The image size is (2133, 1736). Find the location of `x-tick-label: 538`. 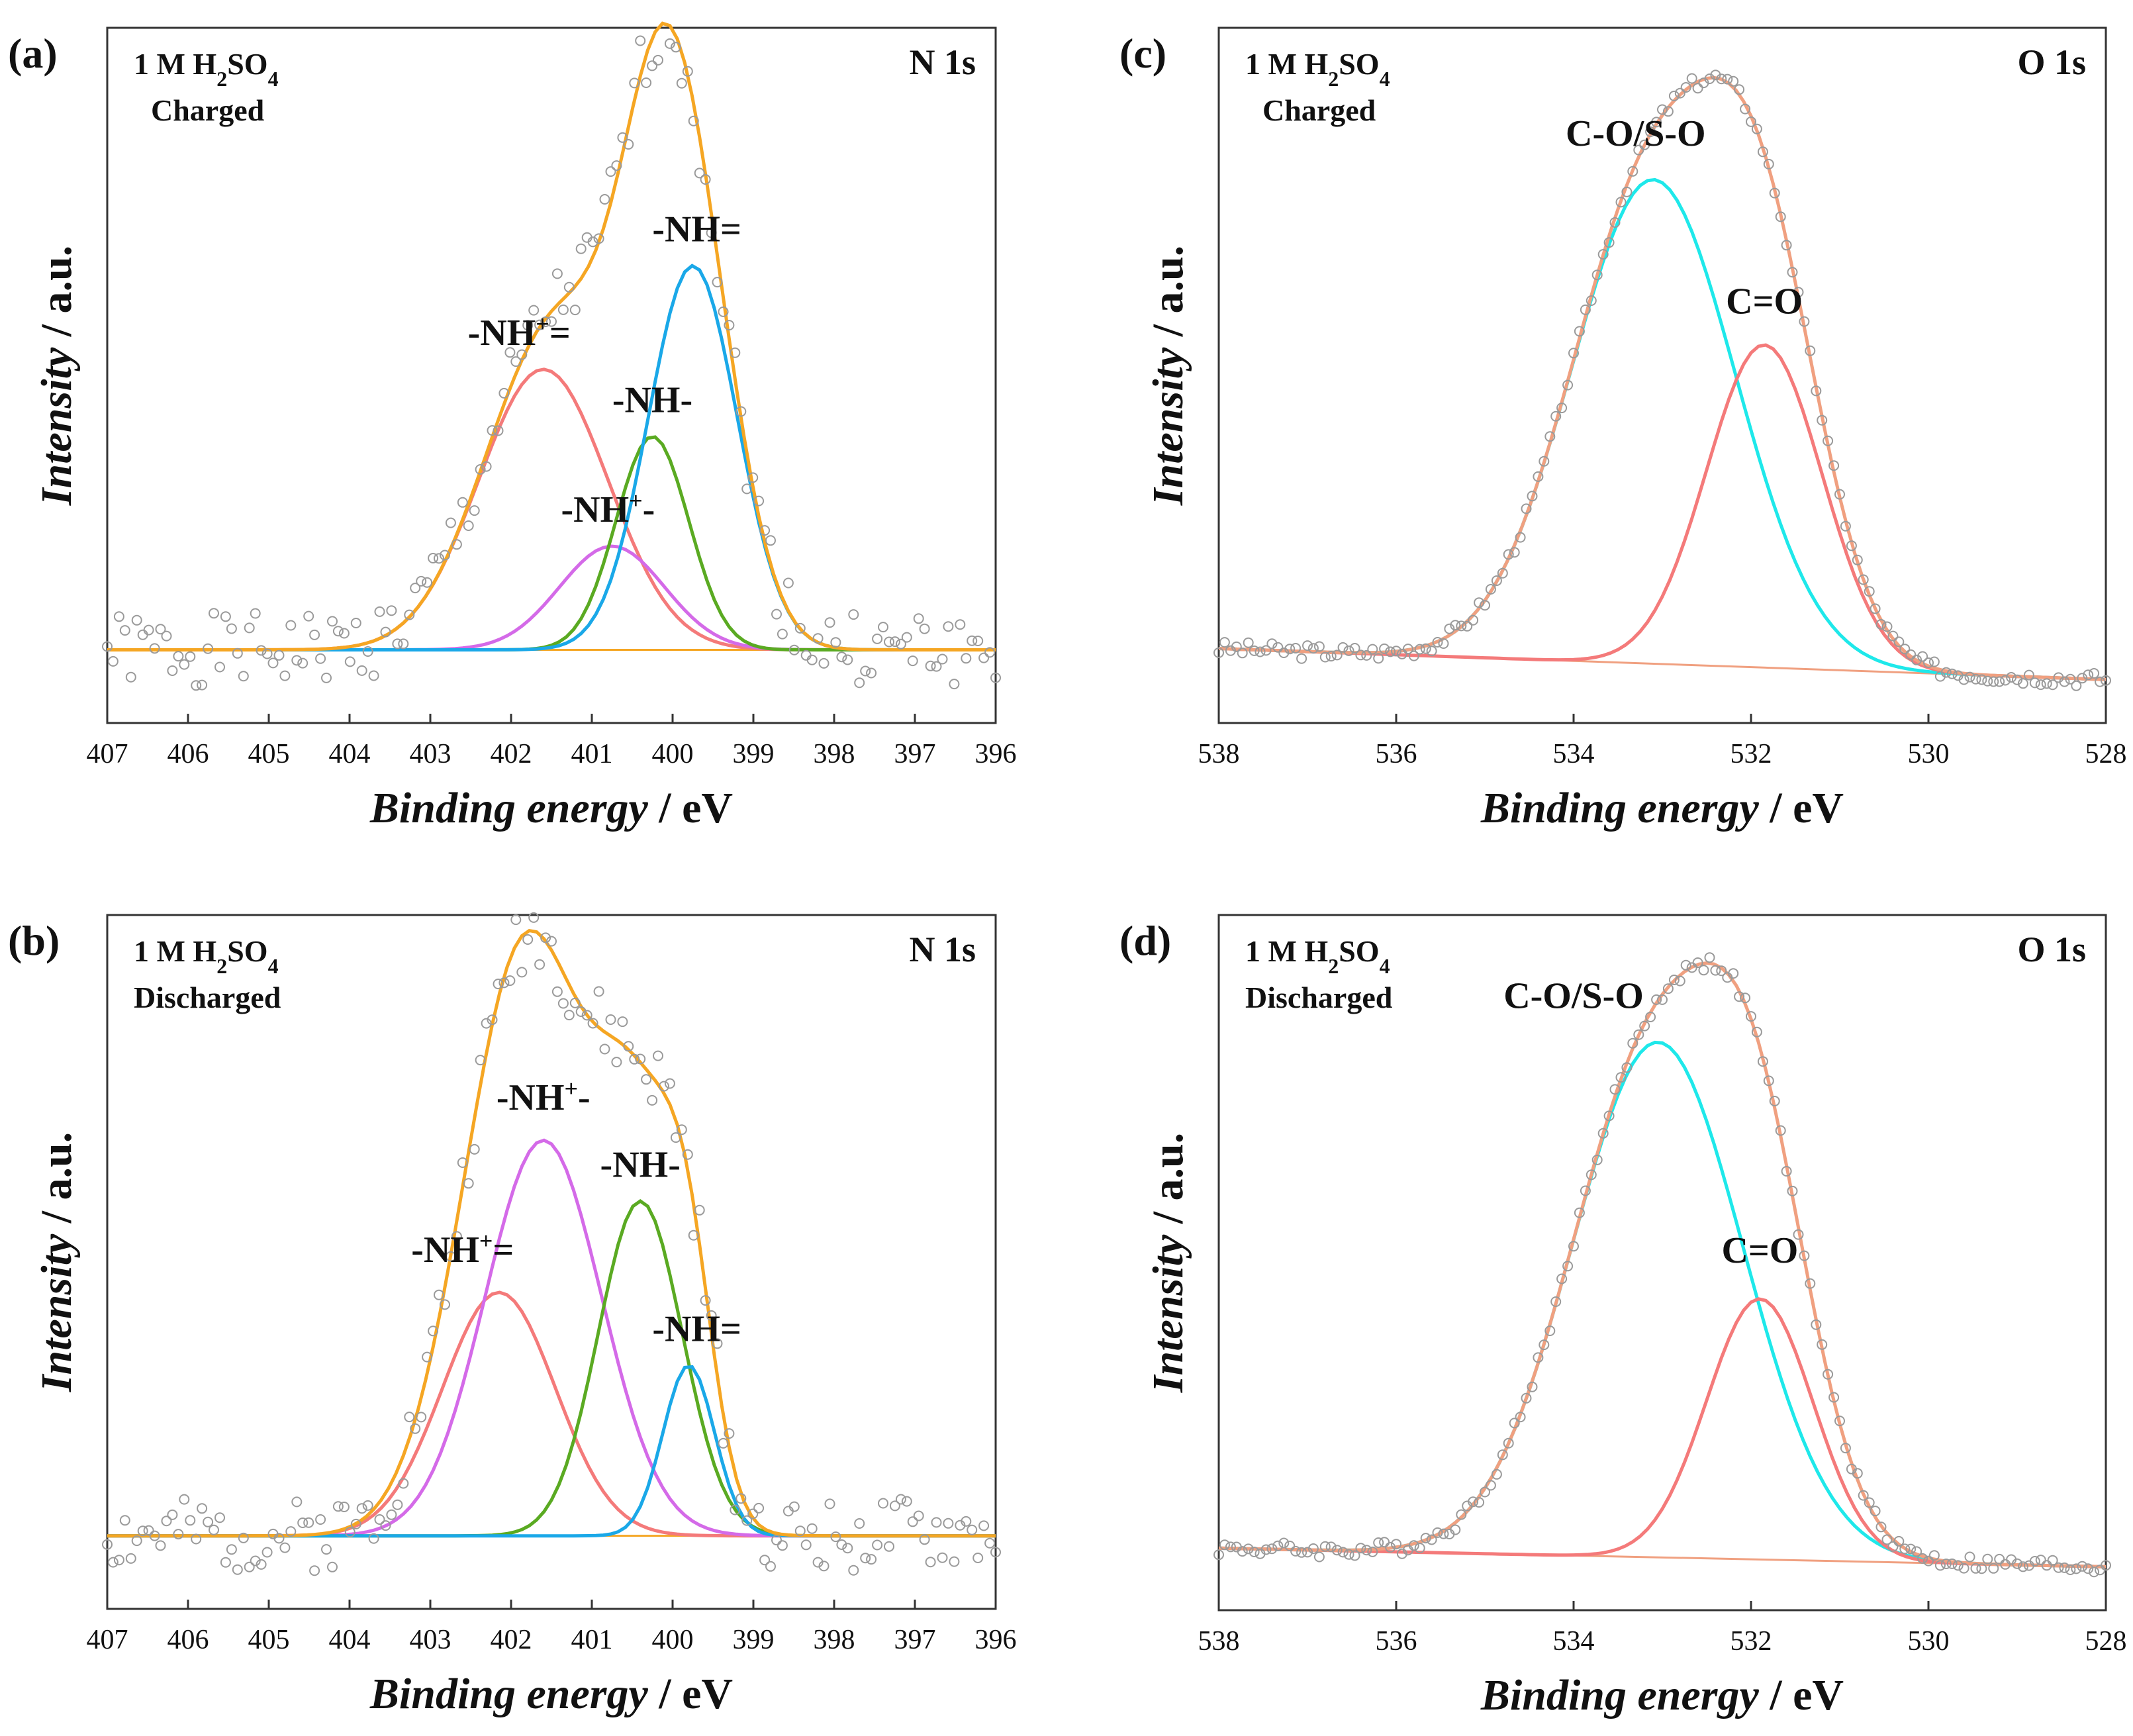

x-tick-label: 538 is located at coordinates (1219, 1641).